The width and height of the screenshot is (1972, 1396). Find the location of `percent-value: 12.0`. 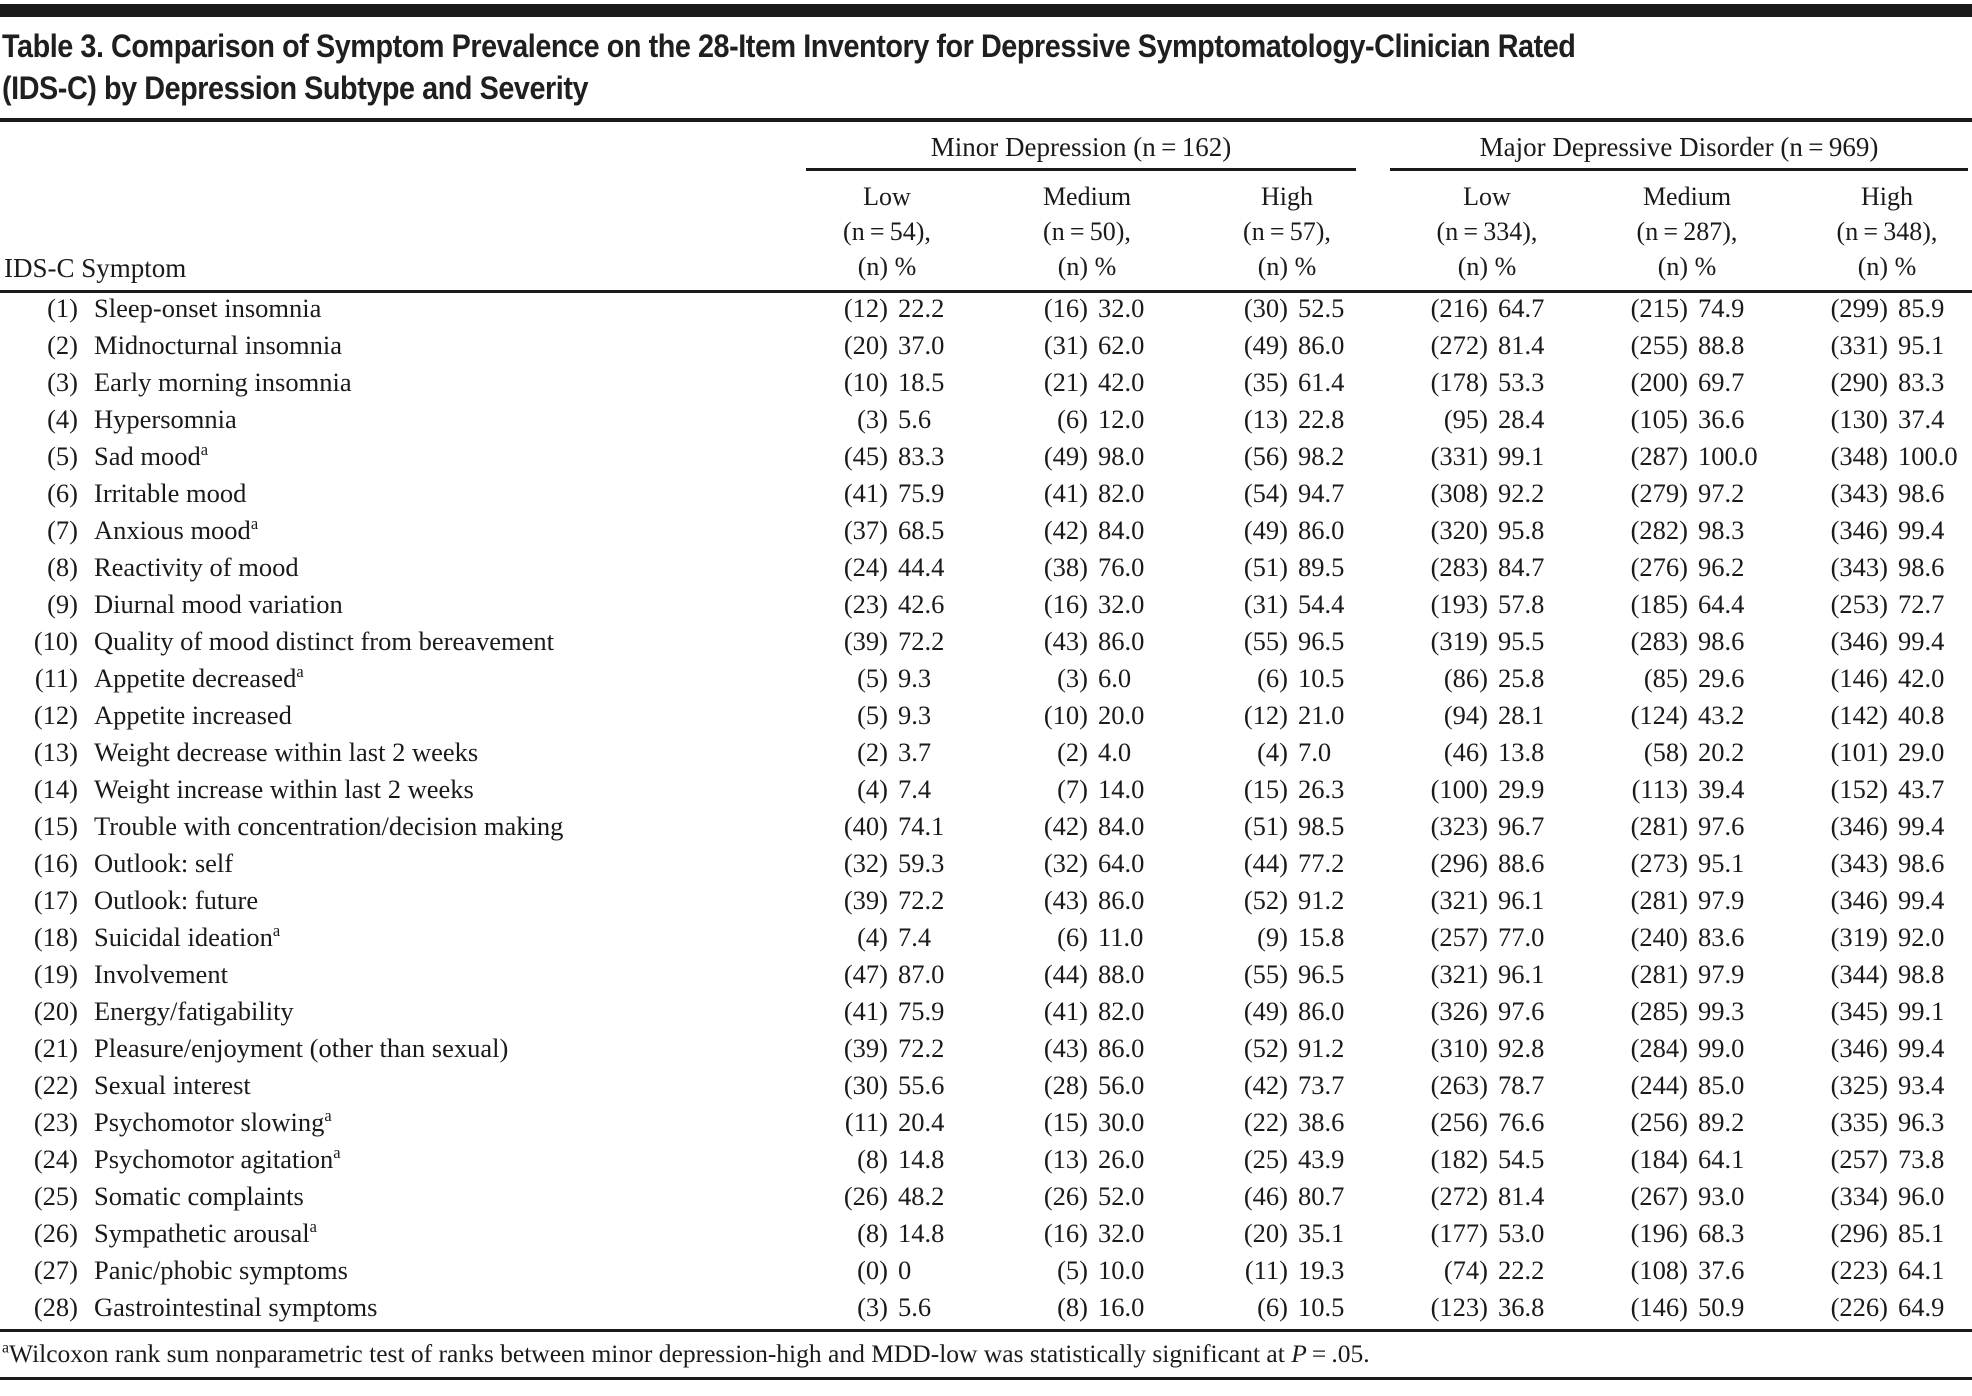

percent-value: 12.0 is located at coordinates (1121, 419).